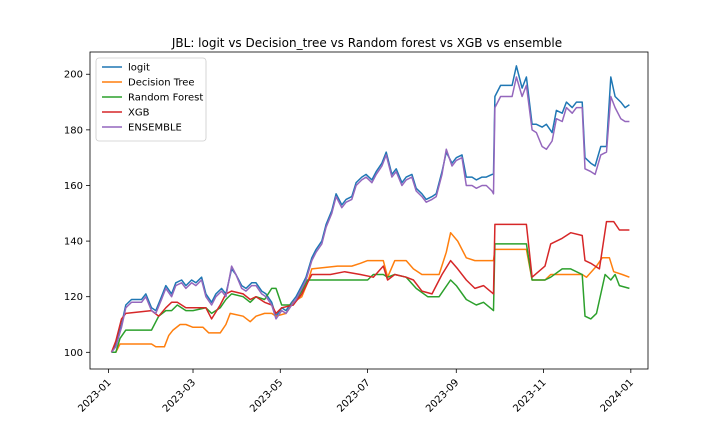 The width and height of the screenshot is (720, 432). Describe the element at coordinates (161, 83) in the screenshot. I see `legend-label: Decision Tree` at that location.